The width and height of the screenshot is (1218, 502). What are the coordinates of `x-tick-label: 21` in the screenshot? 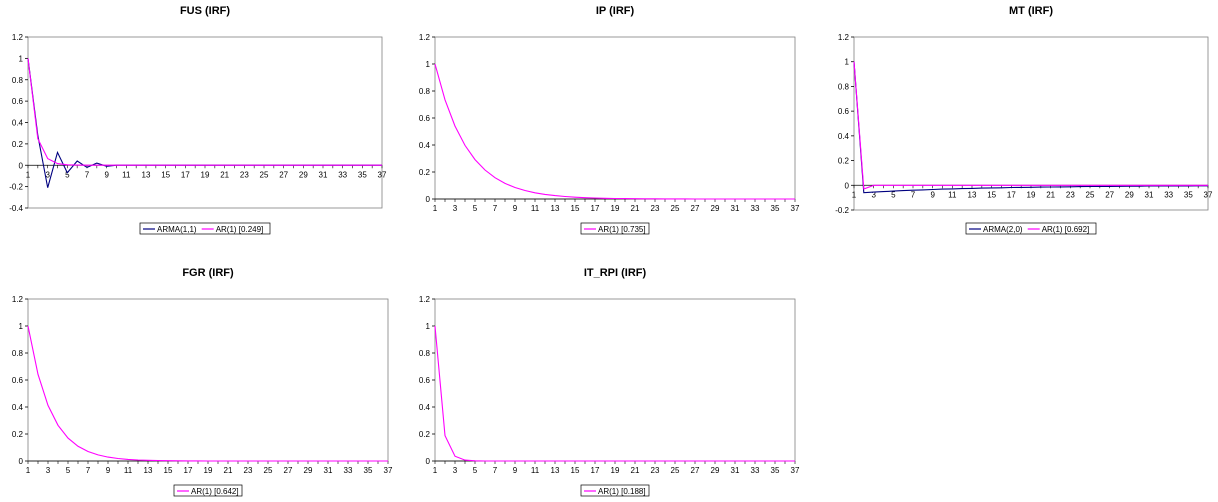 It's located at (1050, 194).